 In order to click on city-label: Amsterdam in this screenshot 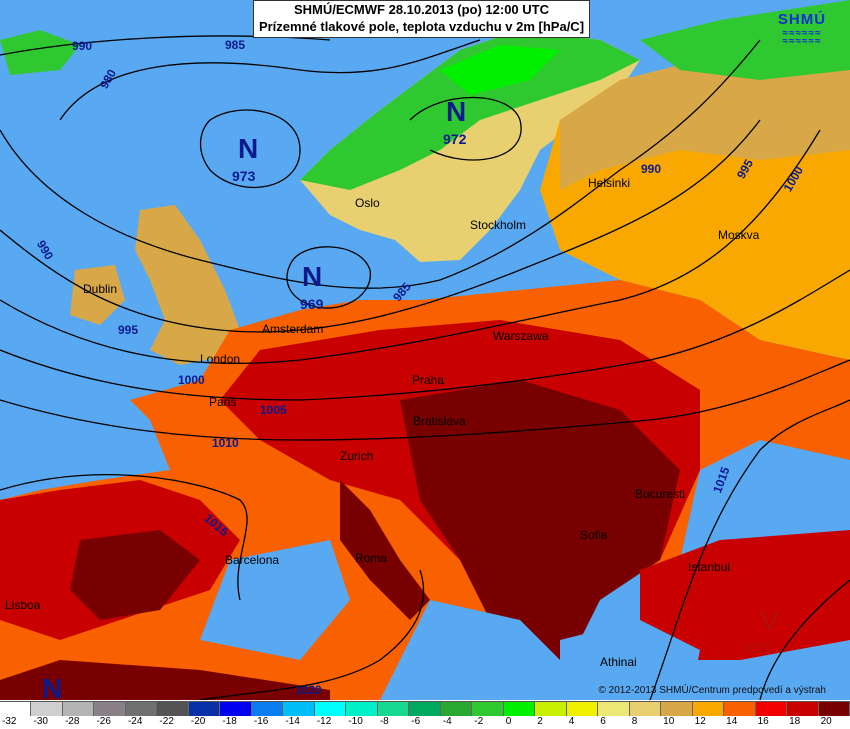, I will do `click(293, 329)`.